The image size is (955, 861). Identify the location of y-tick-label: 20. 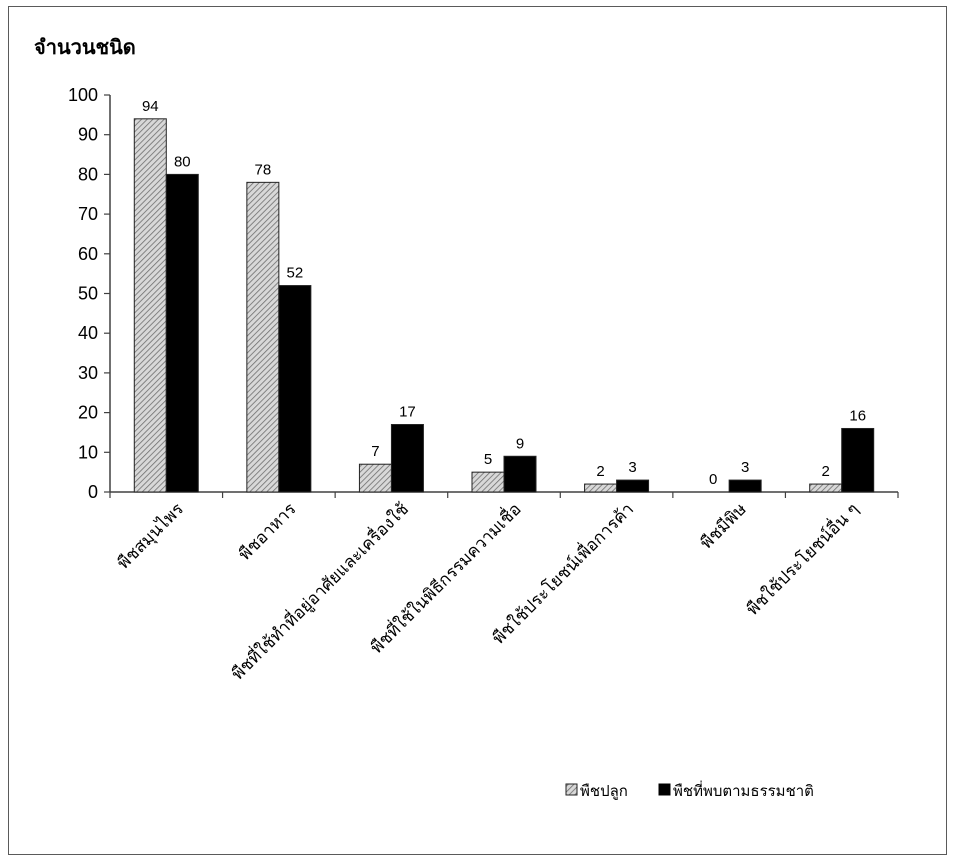
(88, 413).